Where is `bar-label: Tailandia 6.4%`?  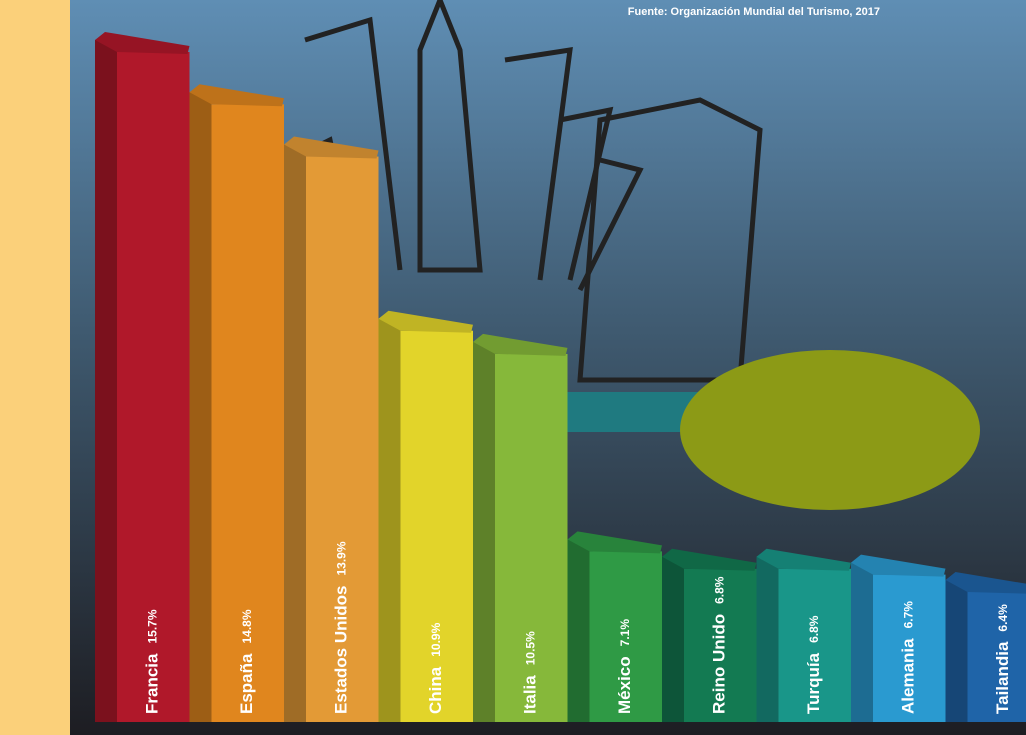 bar-label: Tailandia 6.4% is located at coordinates (1002, 659).